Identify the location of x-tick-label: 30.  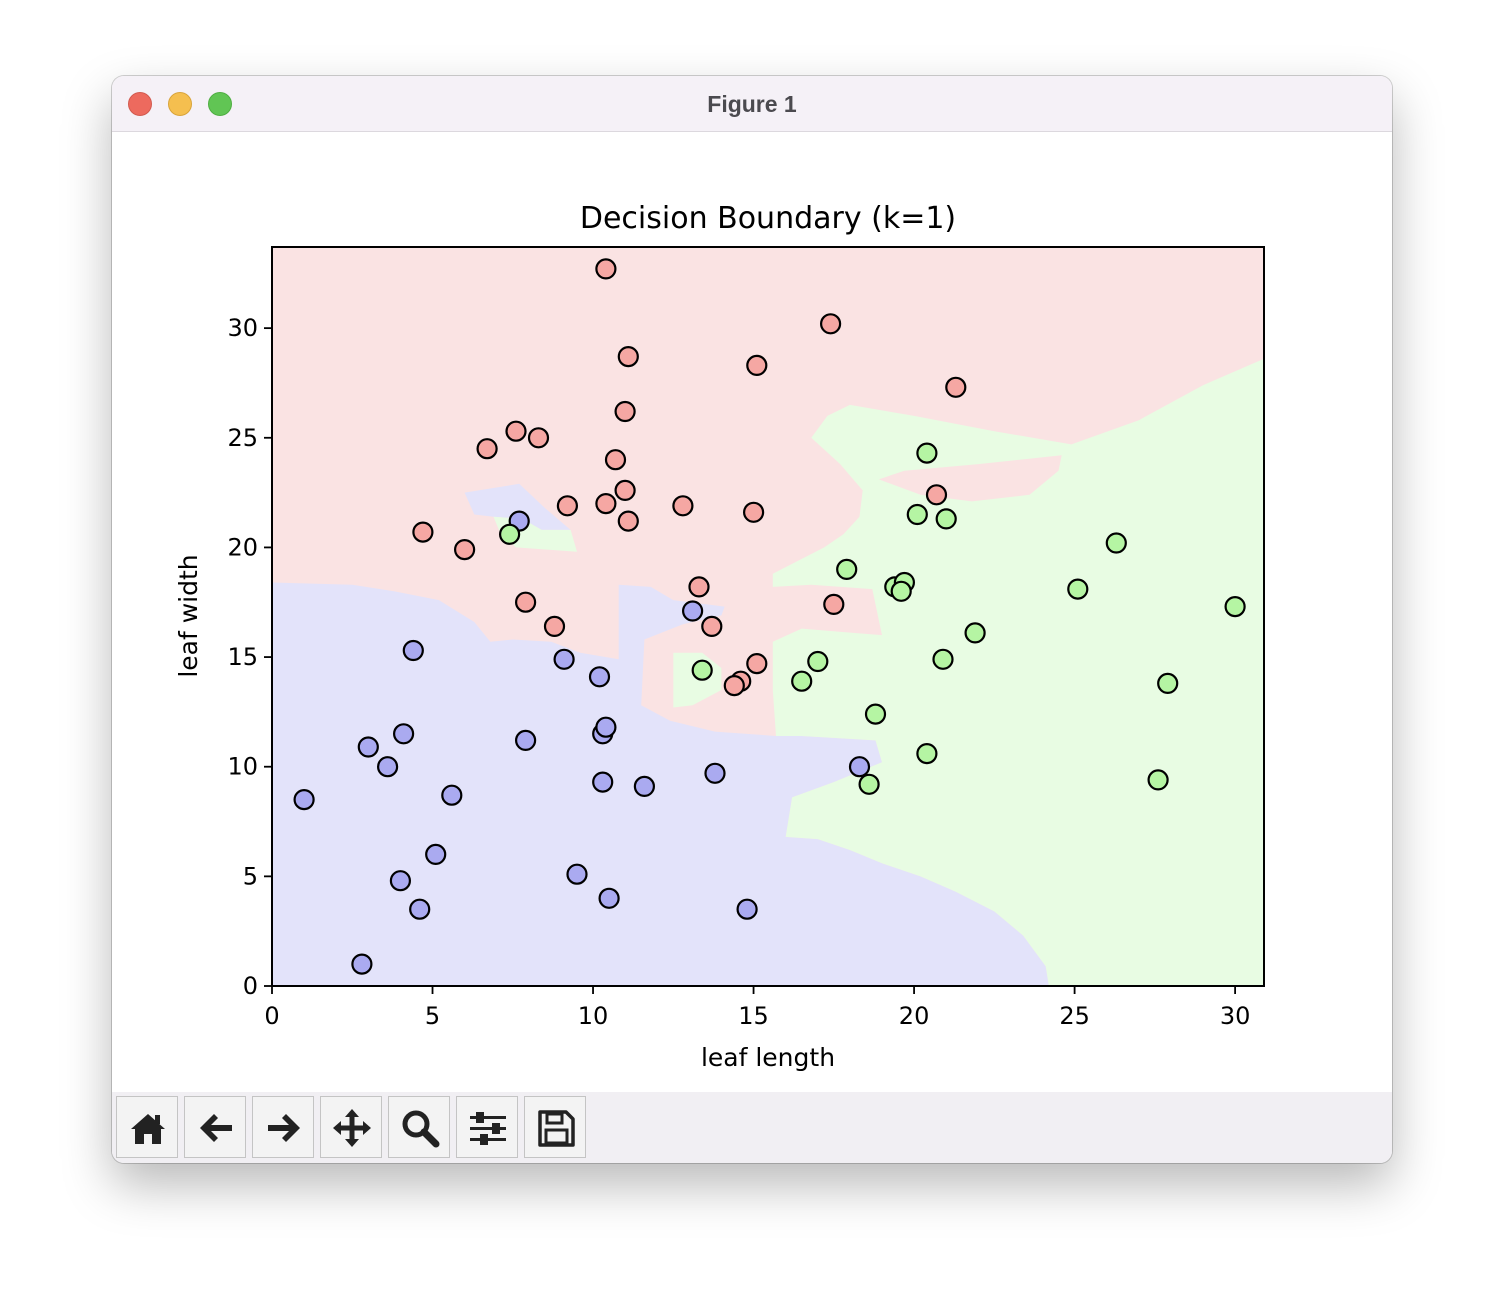
(1235, 1016).